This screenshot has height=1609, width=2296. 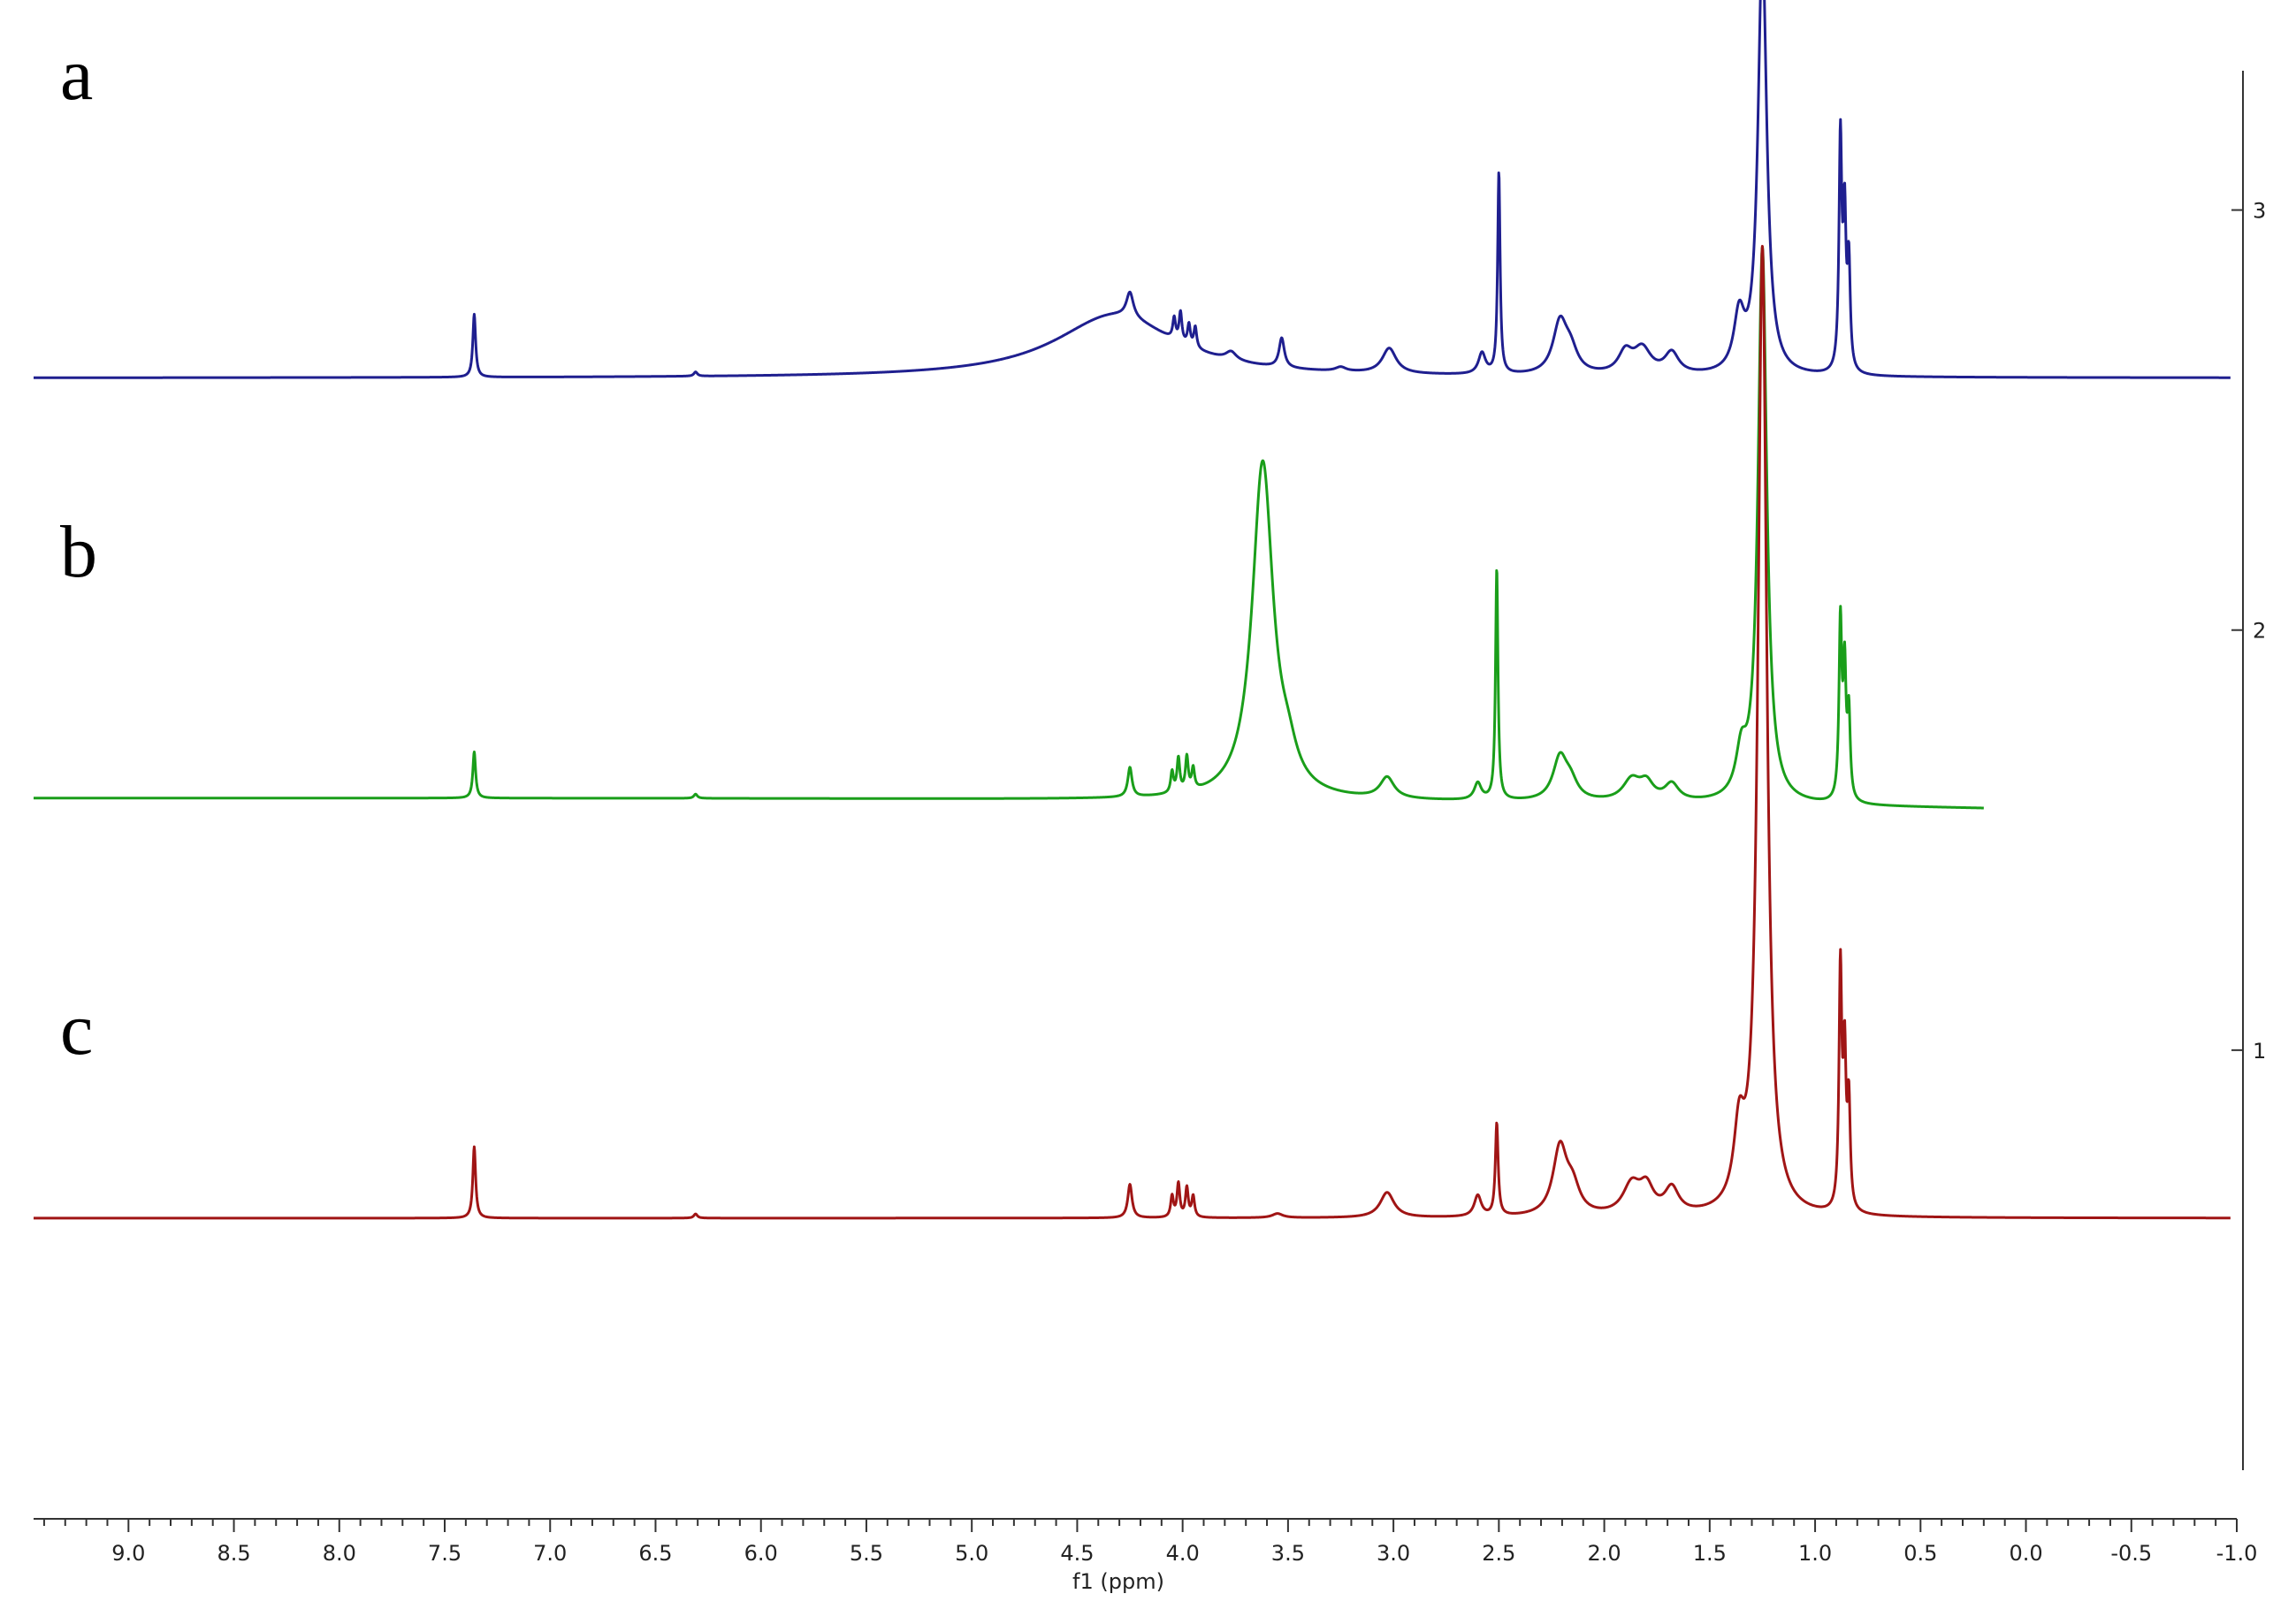 I want to click on x-tick-label: 0.5, so click(x=1920, y=1553).